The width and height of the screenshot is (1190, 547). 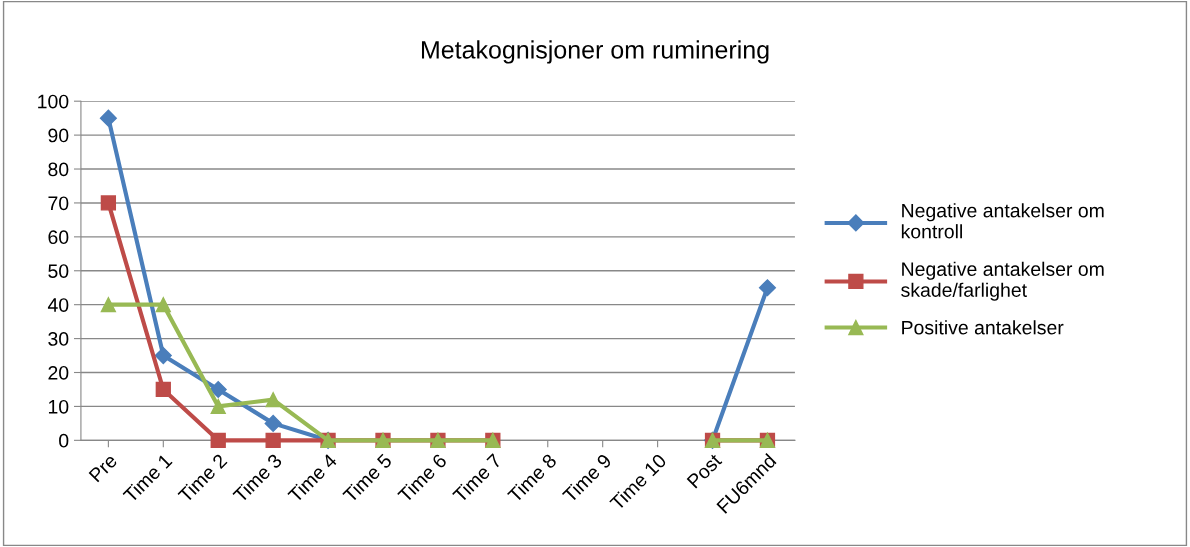 I want to click on legend-label: Negative antakelser om kontroll, so click(x=1002, y=221).